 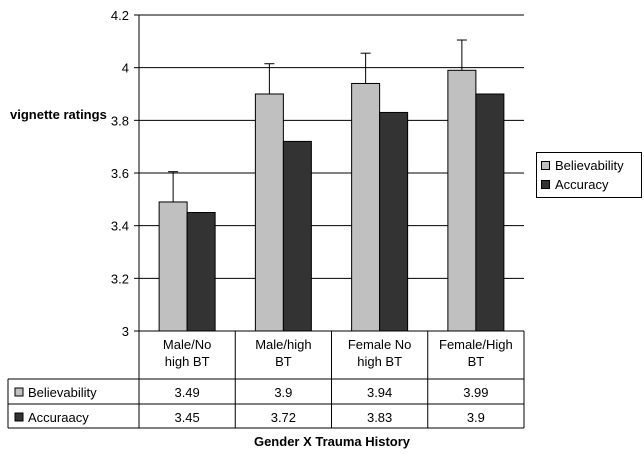 What do you see at coordinates (120, 120) in the screenshot?
I see `y-tick-label: 3.8` at bounding box center [120, 120].